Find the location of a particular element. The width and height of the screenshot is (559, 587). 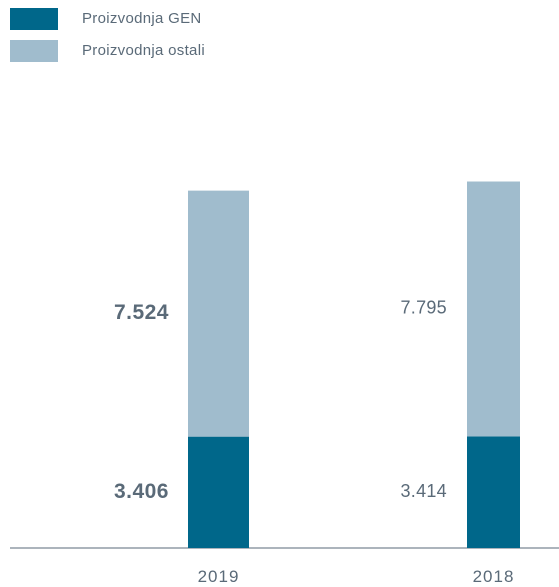

legend-label-gen: Proizvodnja GEN is located at coordinates (142, 18).